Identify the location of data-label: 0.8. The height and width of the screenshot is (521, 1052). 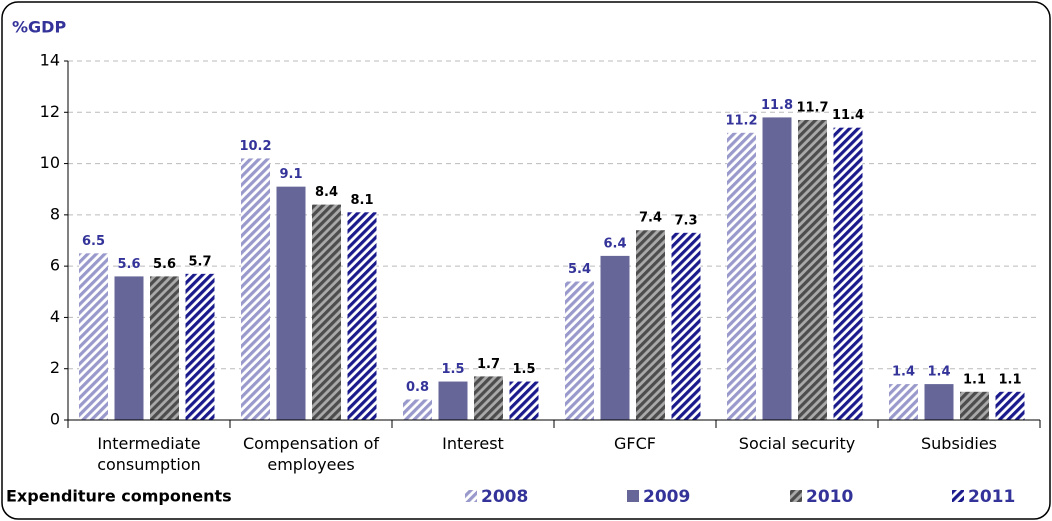
(417, 387).